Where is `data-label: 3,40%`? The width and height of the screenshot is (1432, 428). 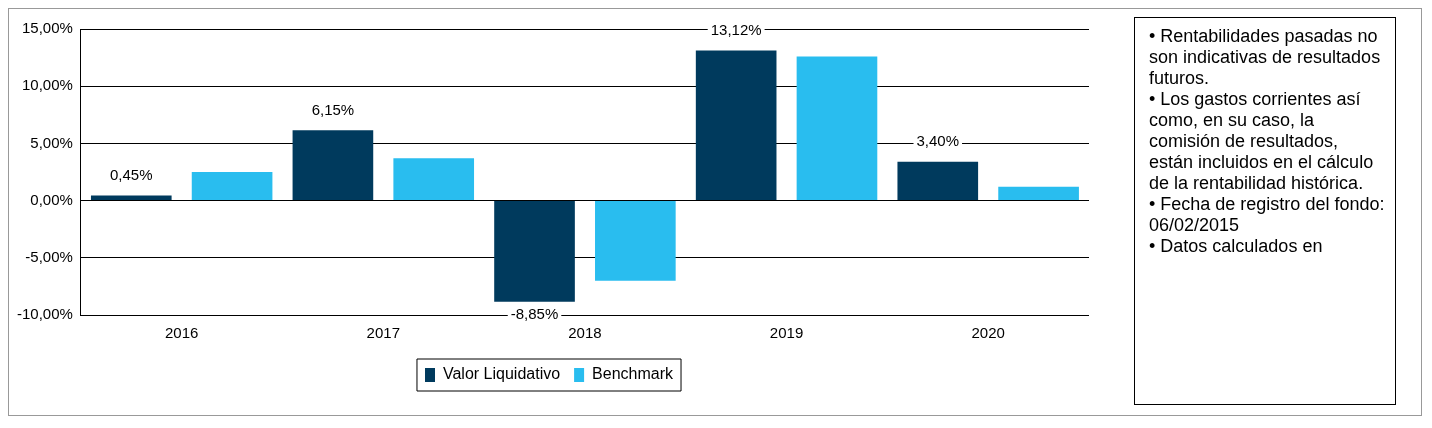
data-label: 3,40% is located at coordinates (938, 141).